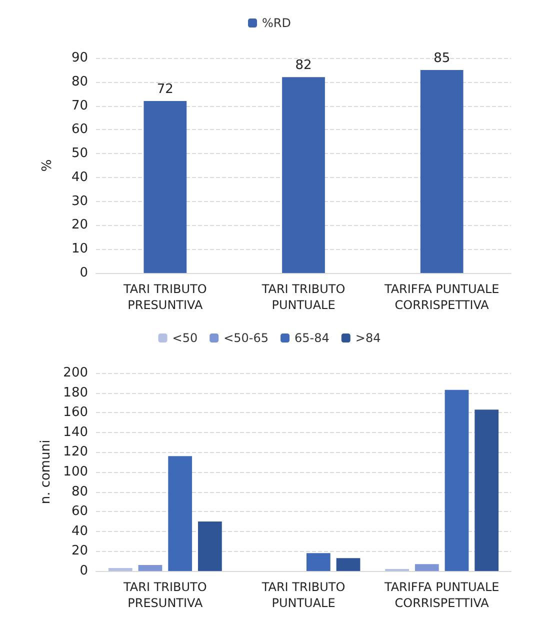  I want to click on y-tick-label: 10, so click(79, 249).